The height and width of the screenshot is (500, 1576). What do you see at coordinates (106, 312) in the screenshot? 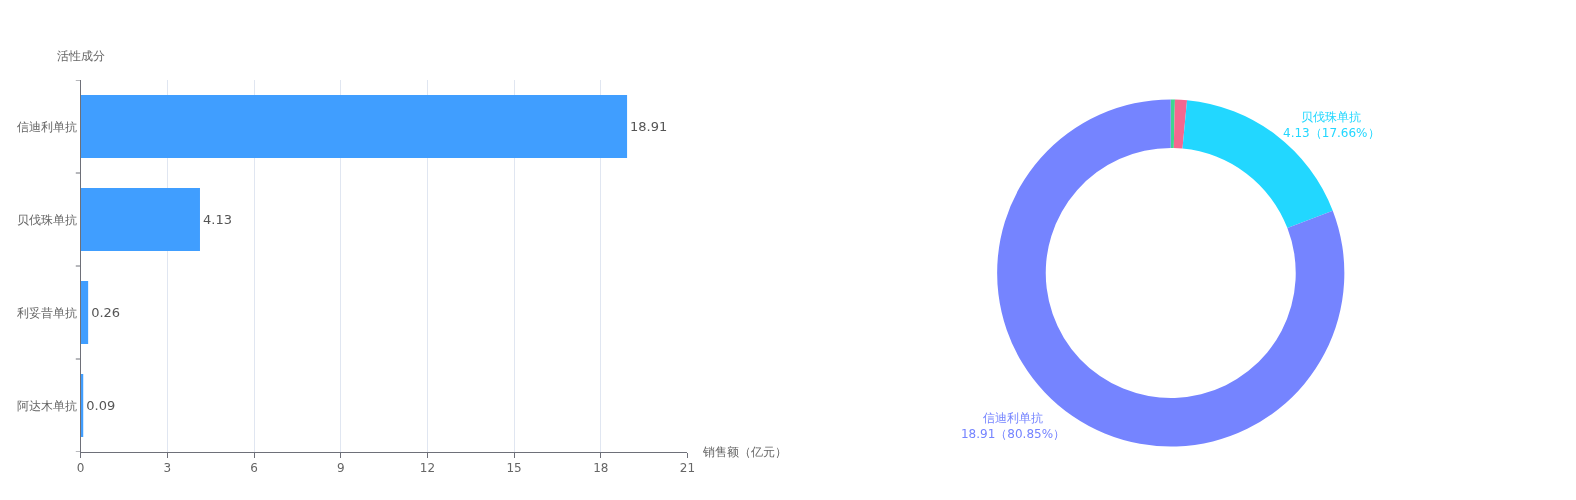
I see `data-label: 0.26` at bounding box center [106, 312].